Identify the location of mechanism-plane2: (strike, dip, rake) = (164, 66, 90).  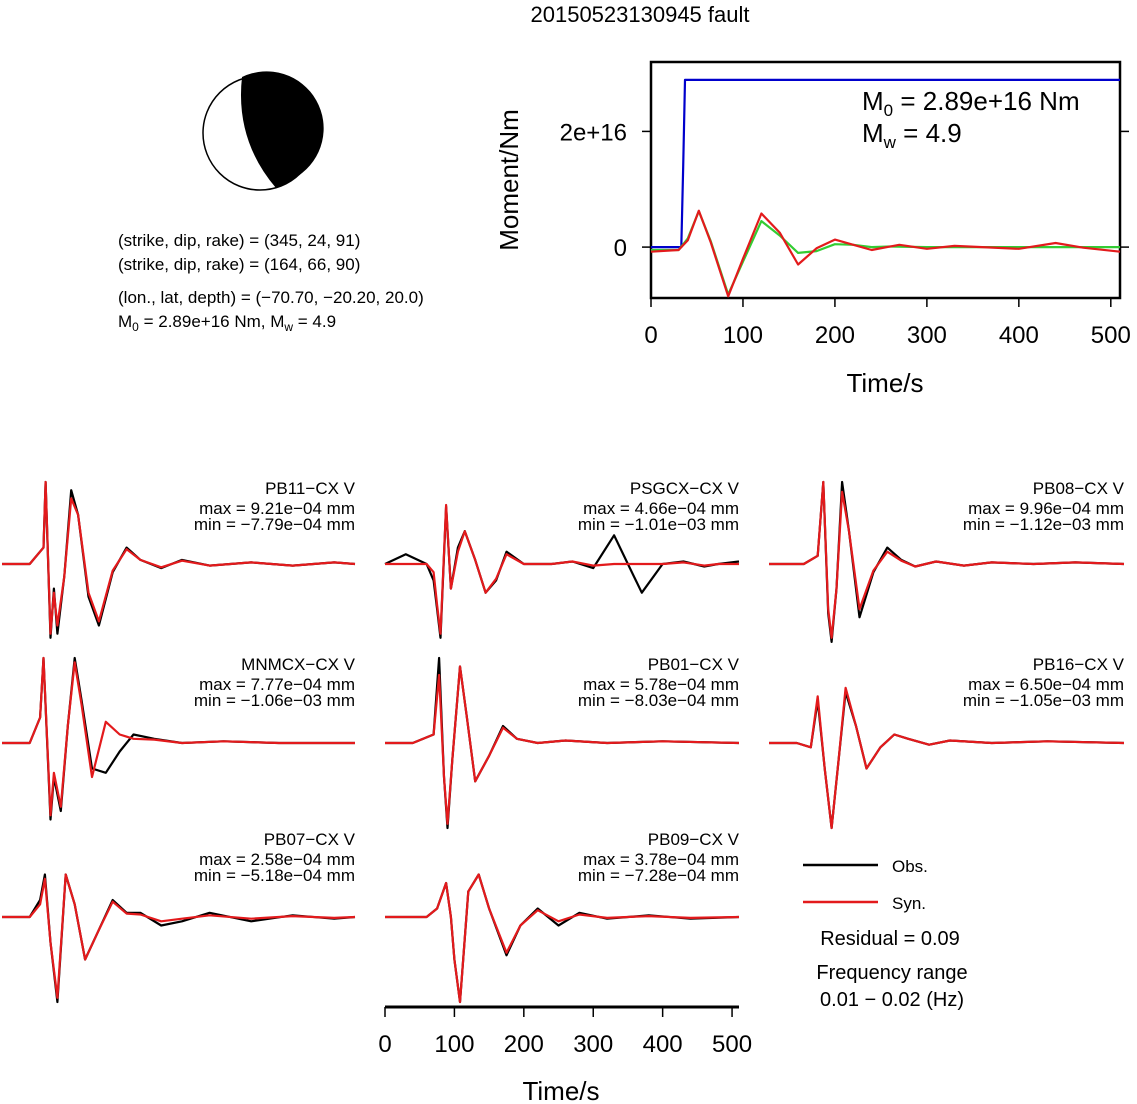
(239, 264).